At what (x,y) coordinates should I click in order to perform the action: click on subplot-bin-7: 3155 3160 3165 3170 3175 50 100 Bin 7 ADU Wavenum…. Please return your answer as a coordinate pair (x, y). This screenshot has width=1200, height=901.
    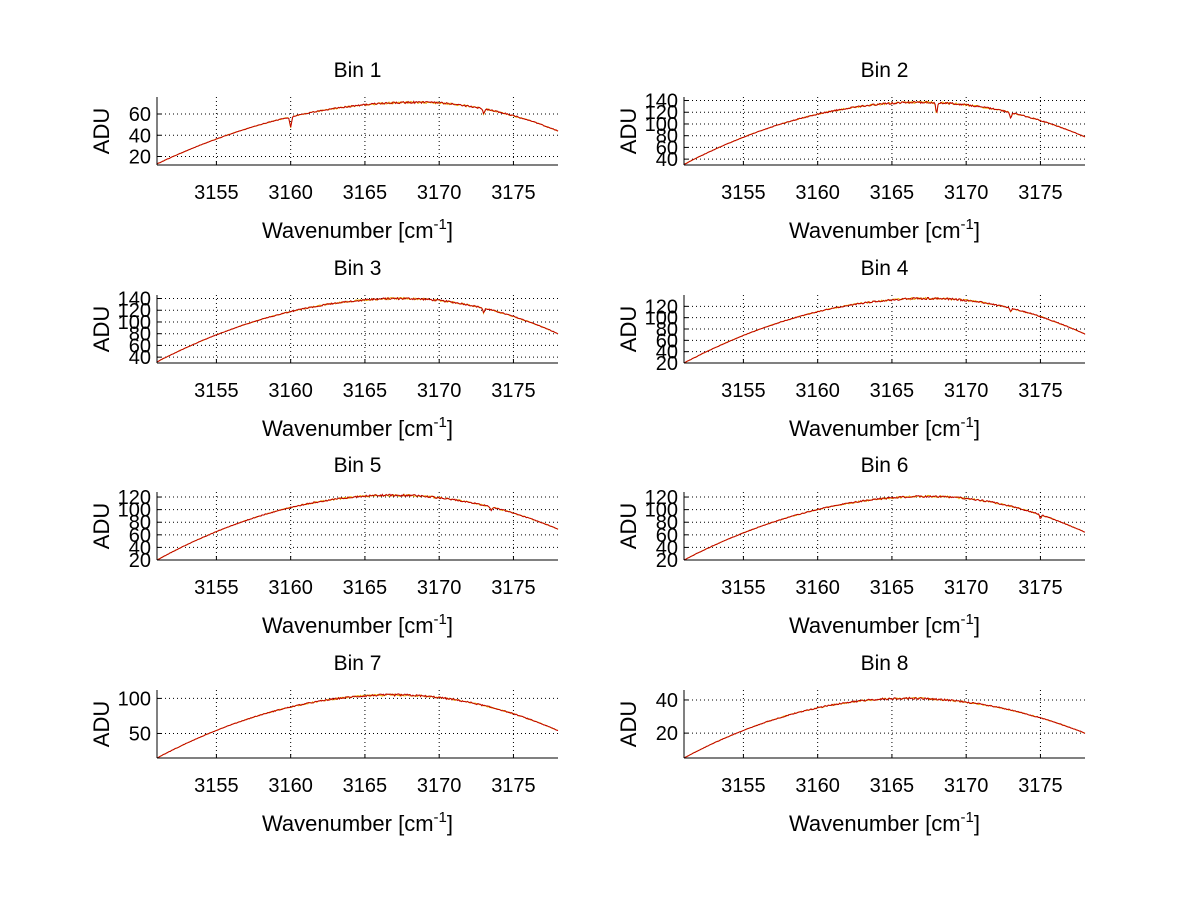
    Looking at the image, I should click on (324, 744).